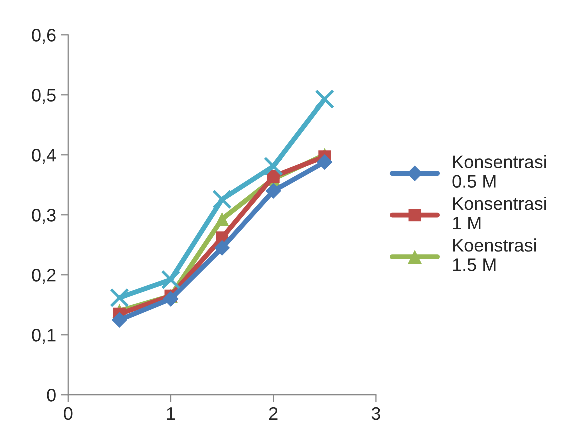 The height and width of the screenshot is (439, 570). What do you see at coordinates (171, 414) in the screenshot?
I see `x-tick-label: 1` at bounding box center [171, 414].